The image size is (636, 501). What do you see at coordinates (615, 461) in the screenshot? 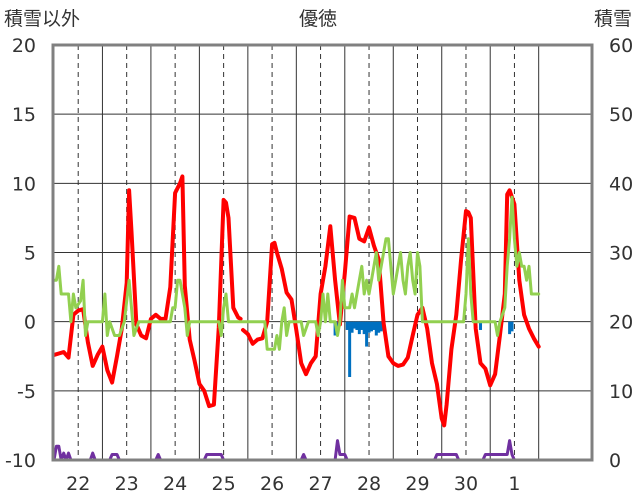
I see `right-tick-label: 0` at bounding box center [615, 461].